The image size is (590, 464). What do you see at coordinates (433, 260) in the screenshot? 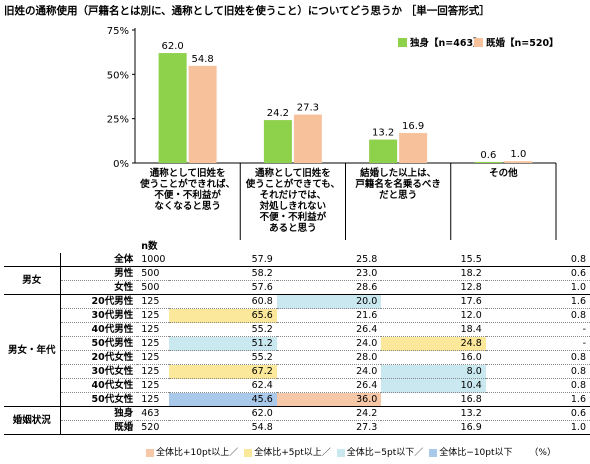
I see `cell-value: 15.5` at bounding box center [433, 260].